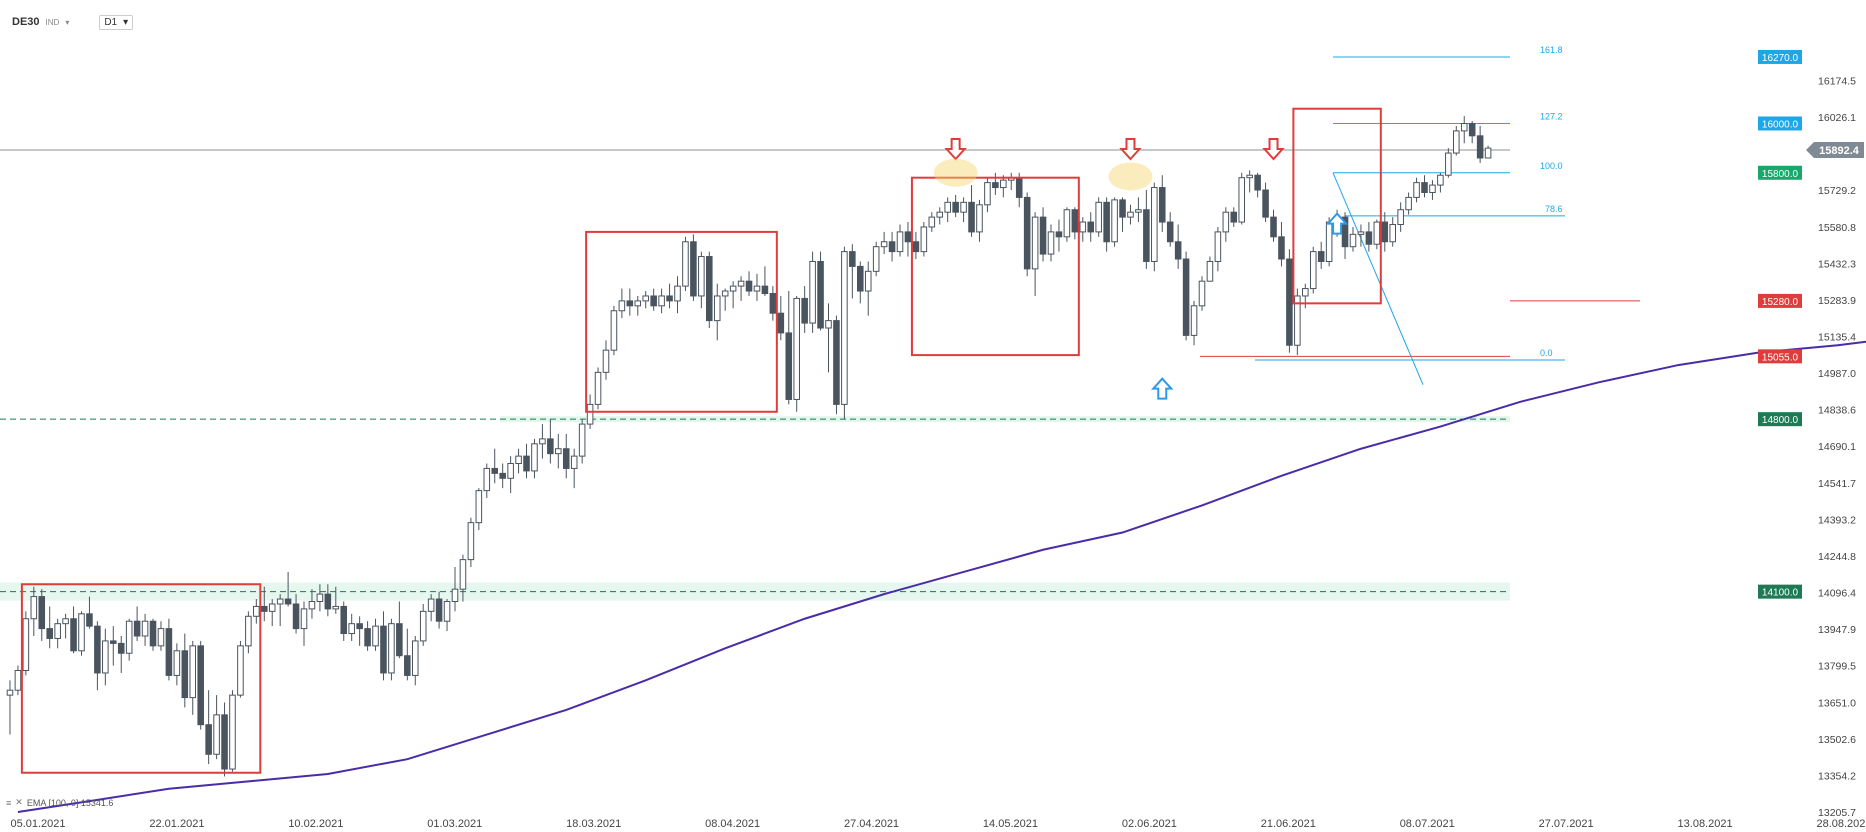  I want to click on y-tick-label: 13799.5, so click(1837, 667).